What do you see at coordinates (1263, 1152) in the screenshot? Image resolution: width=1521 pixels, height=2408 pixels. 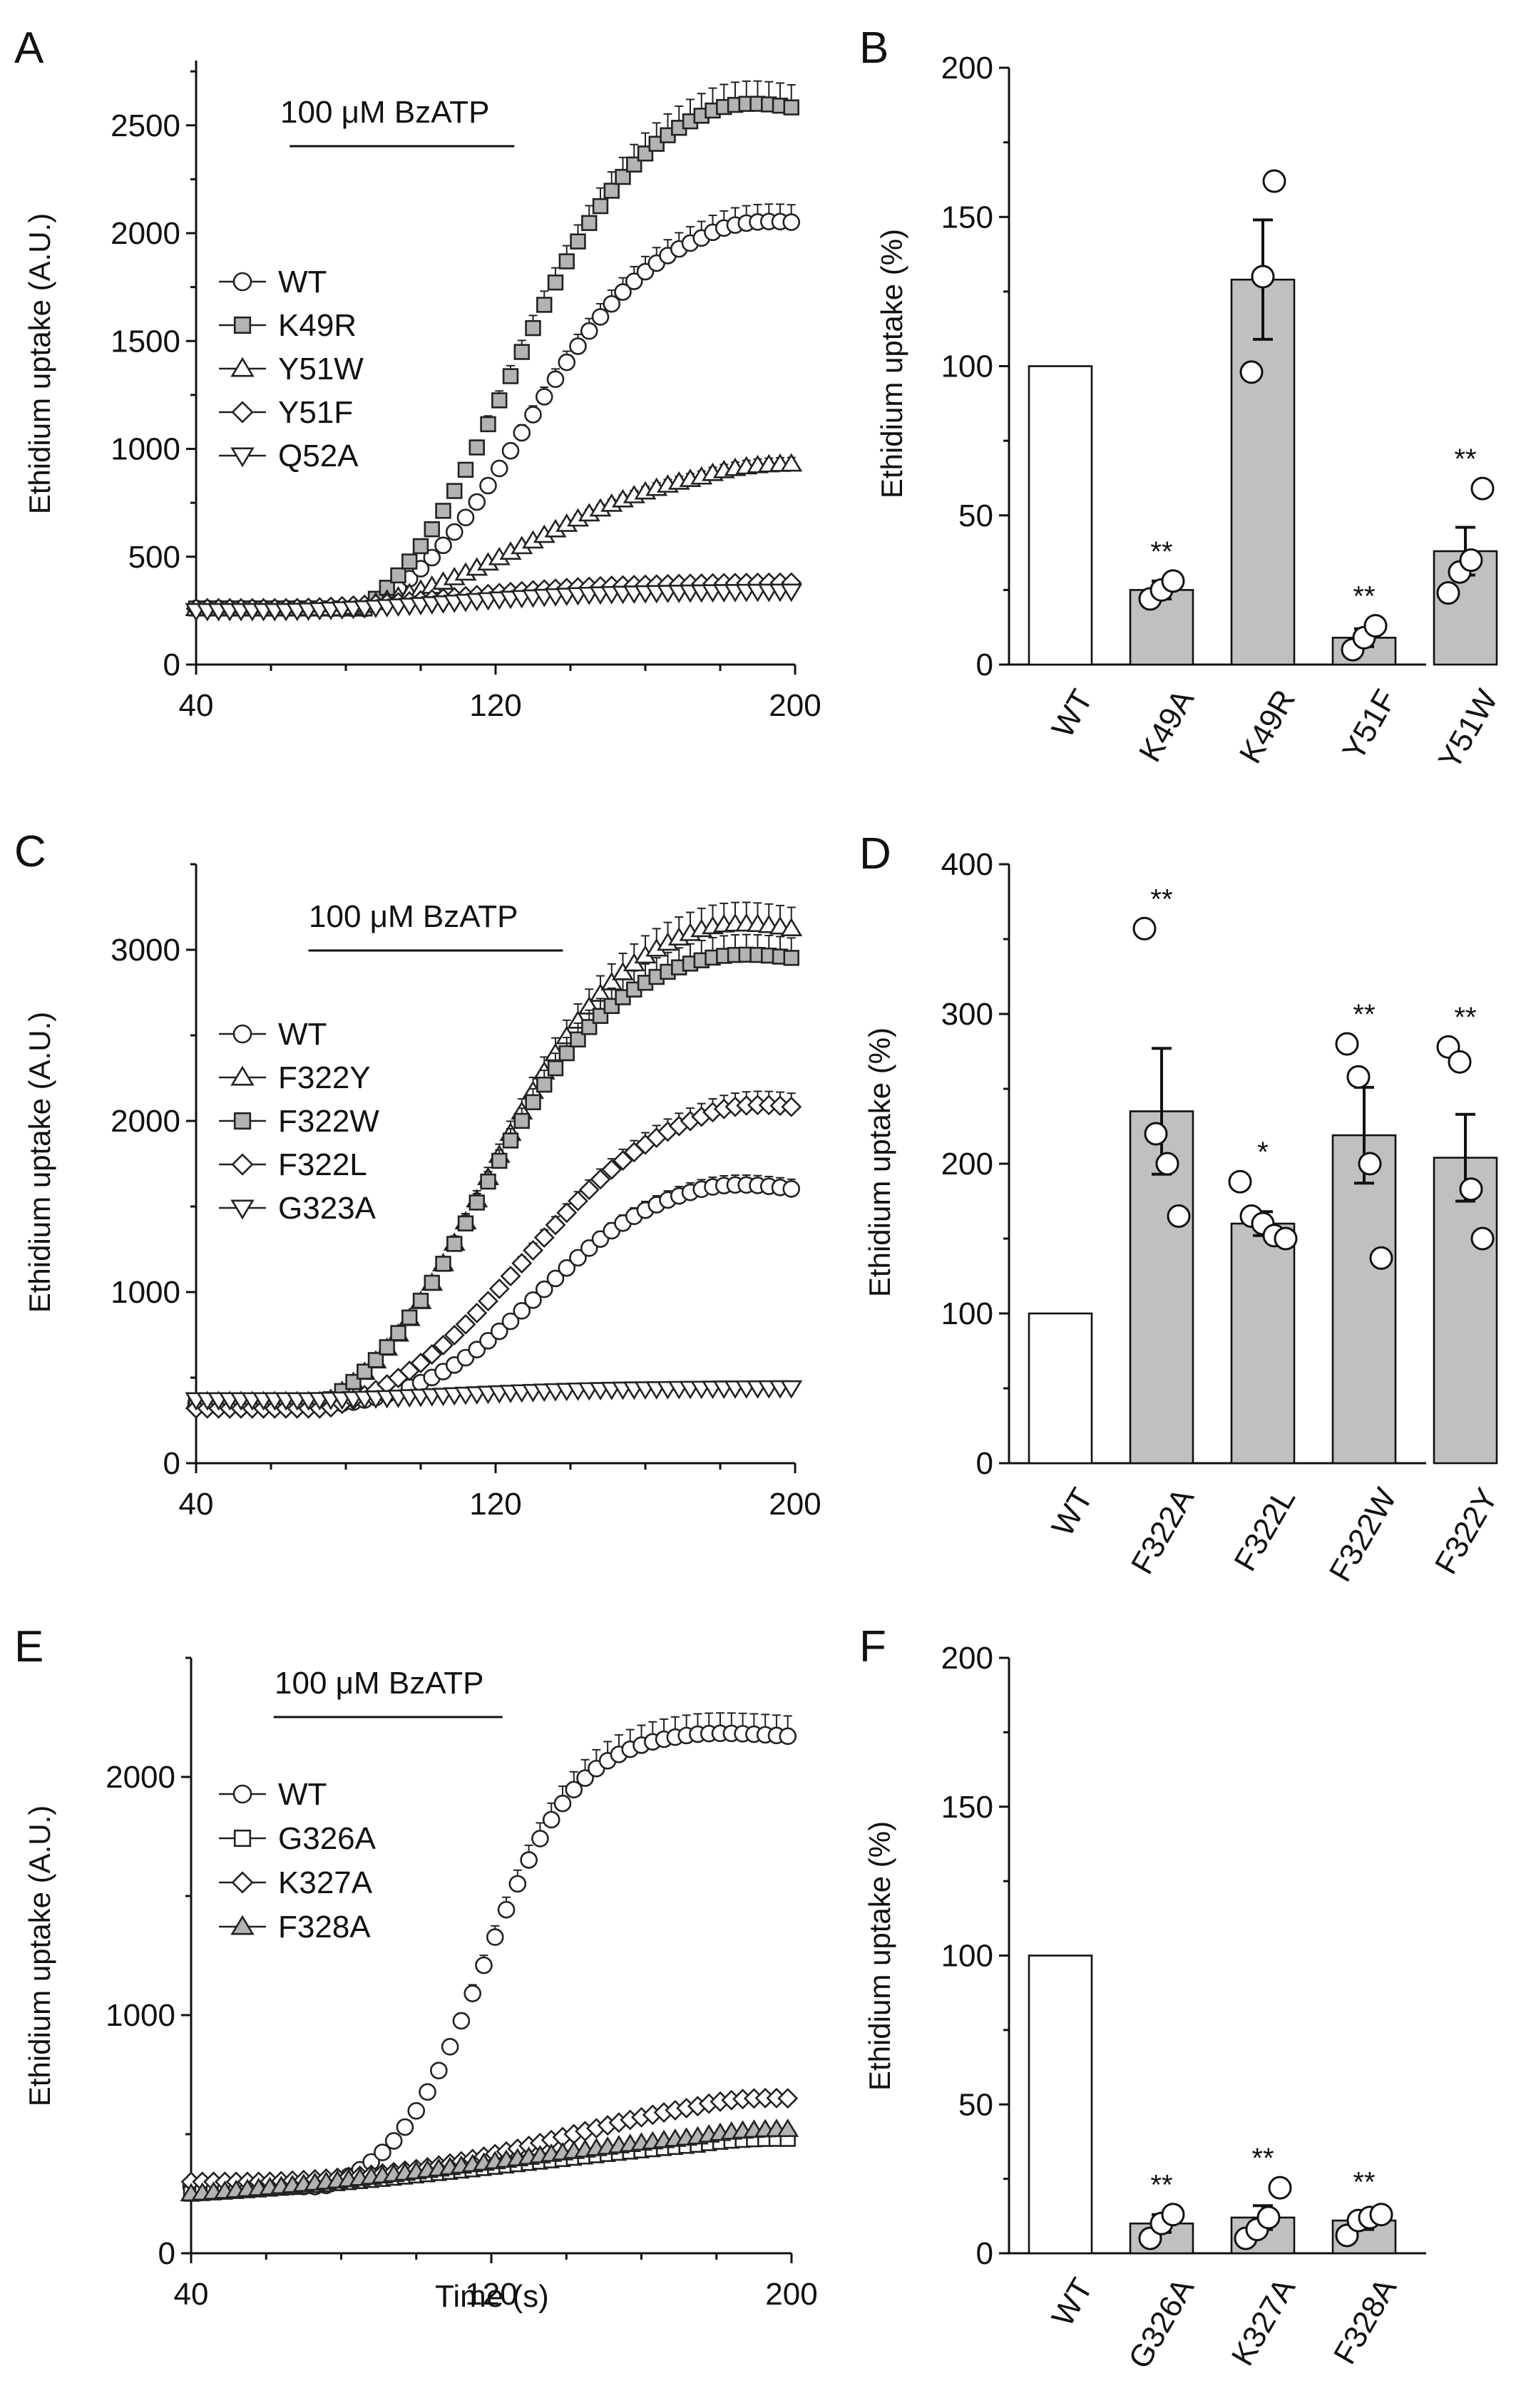 I see `significance-marker: *` at bounding box center [1263, 1152].